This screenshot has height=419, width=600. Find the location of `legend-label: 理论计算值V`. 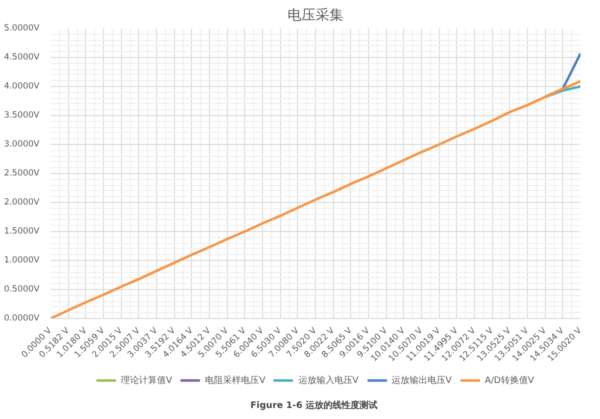

legend-label: 理论计算值V is located at coordinates (146, 380).